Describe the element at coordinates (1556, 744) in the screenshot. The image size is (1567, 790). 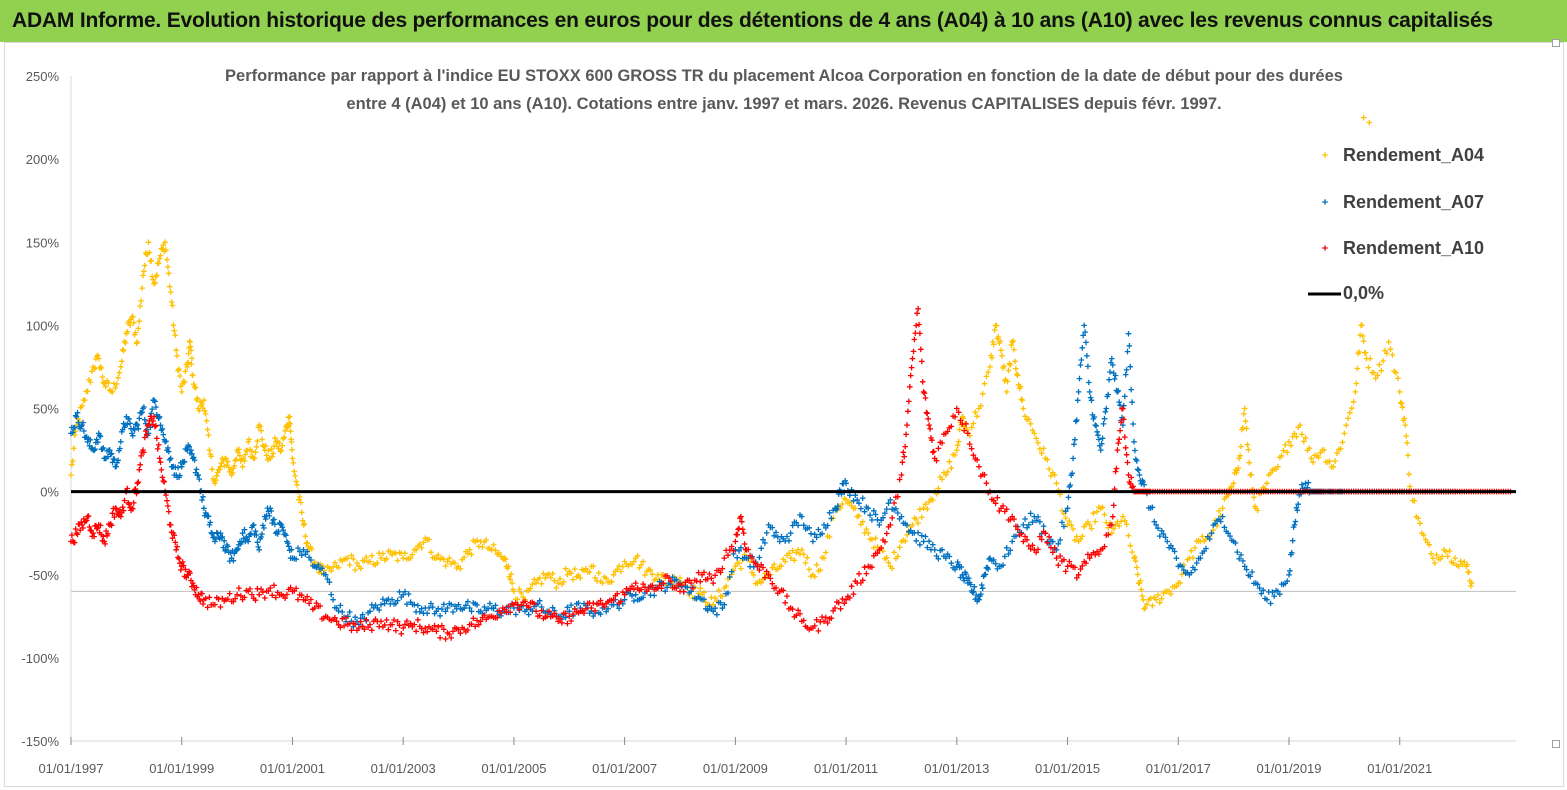
I see `resize-handle-bottom-right` at that location.